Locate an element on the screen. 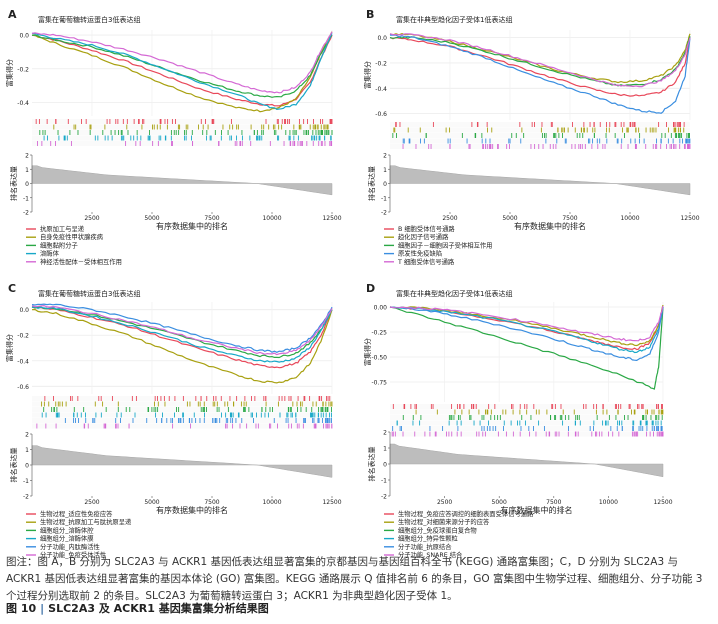 Image resolution: width=718 pixels, height=624 pixels. legend-label: 分子功能_SNARE 结合 is located at coordinates (430, 554).